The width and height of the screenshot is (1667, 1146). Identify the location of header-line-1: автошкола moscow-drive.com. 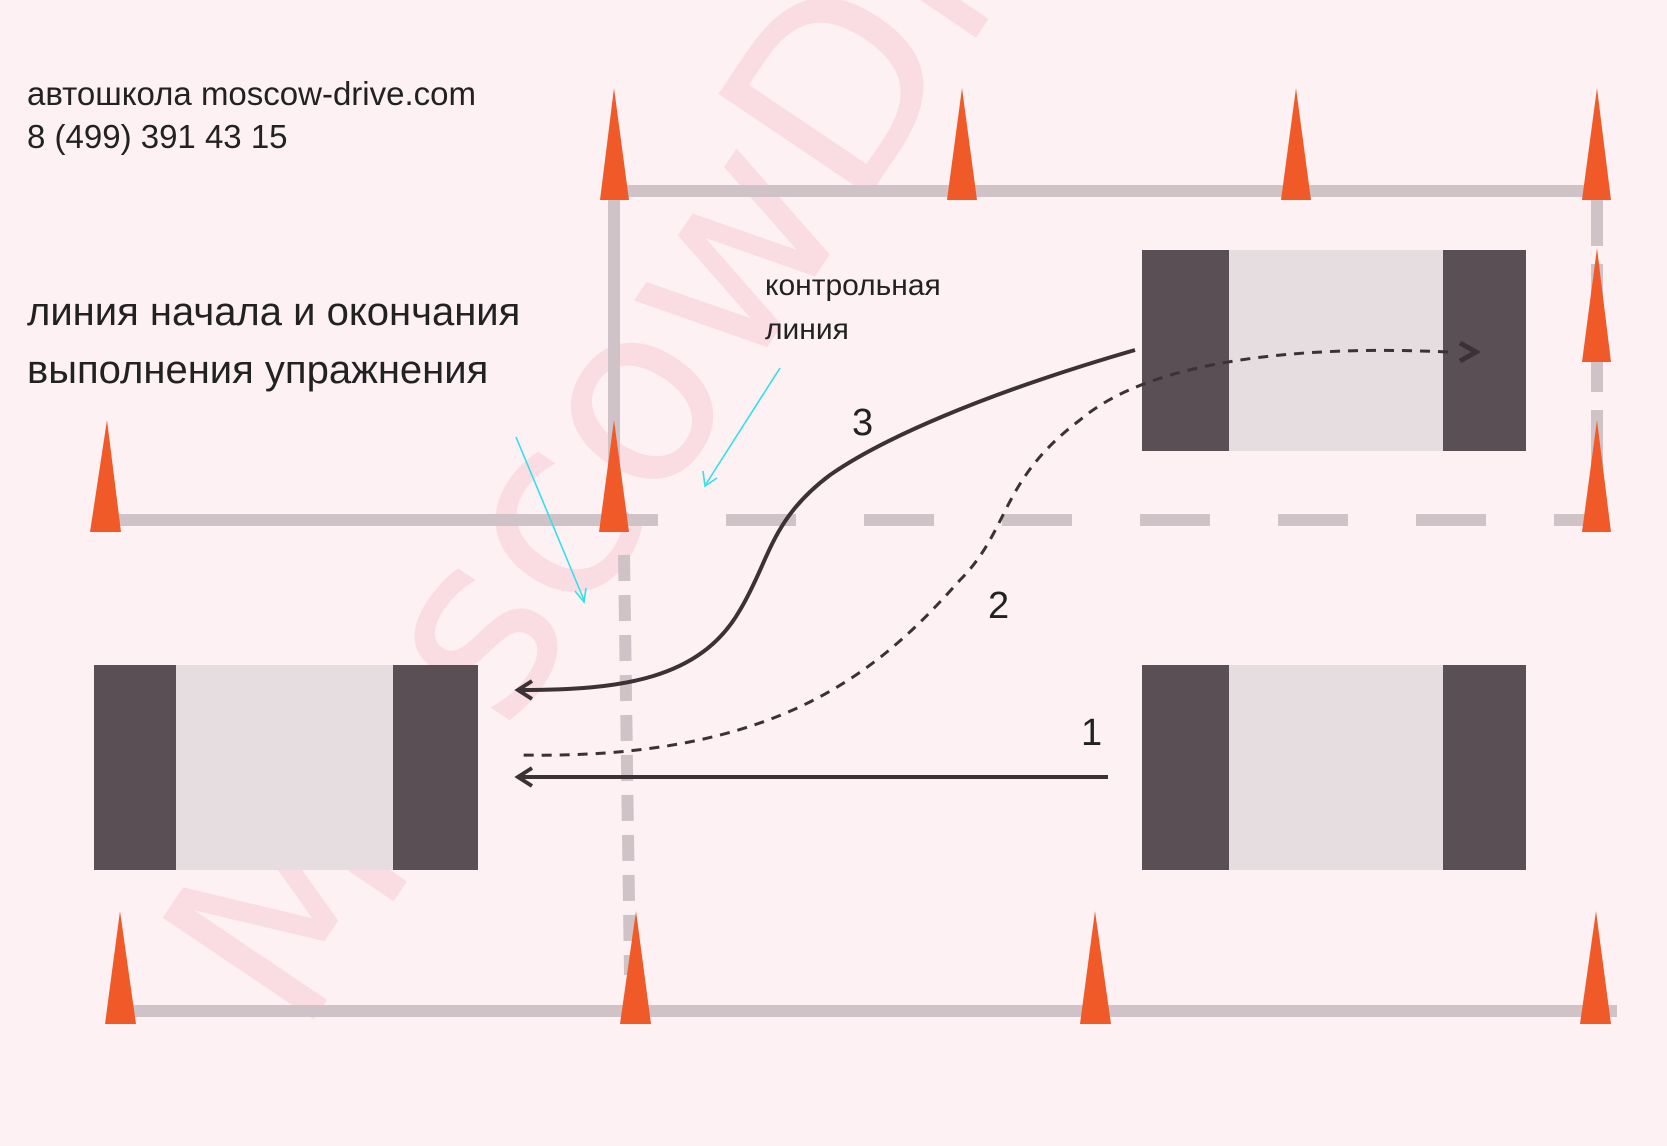
(251, 93).